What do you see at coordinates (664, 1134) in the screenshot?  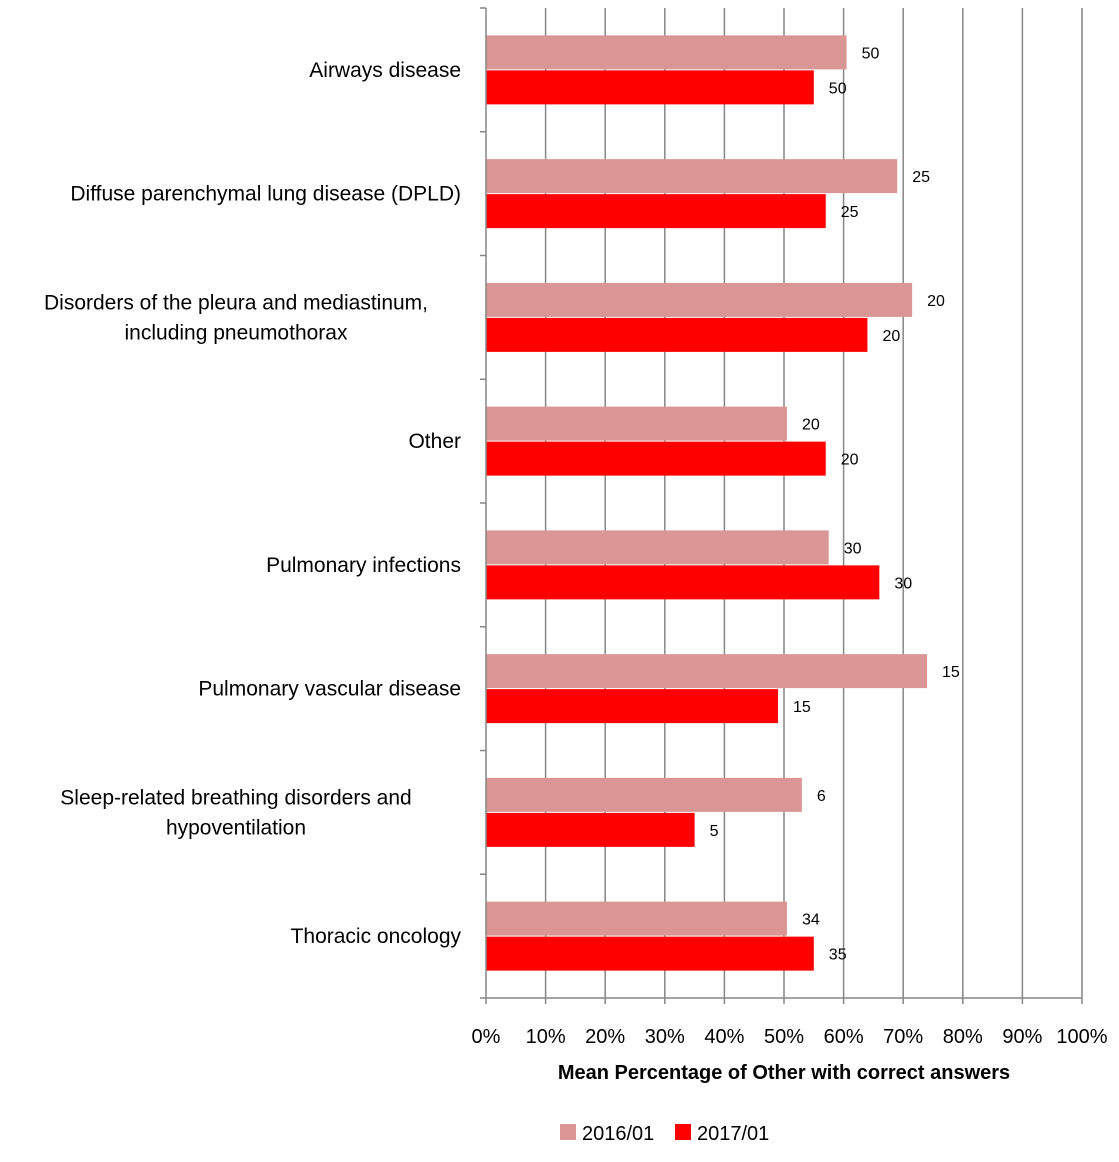 I see `legend: 2016/01 2017/01` at bounding box center [664, 1134].